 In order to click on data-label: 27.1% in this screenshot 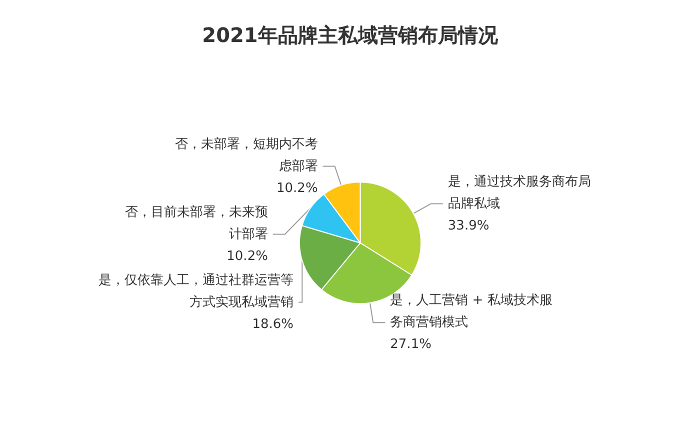, I will do `click(411, 344)`.